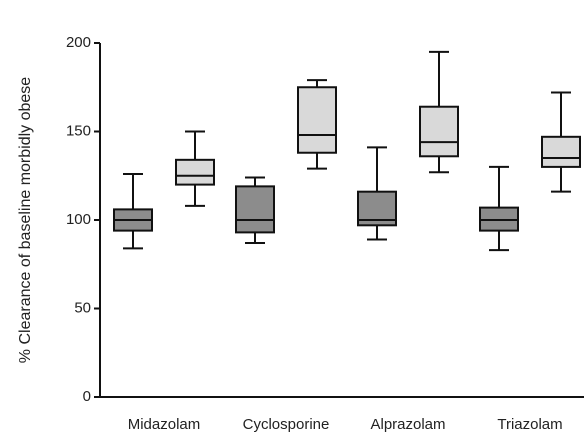 The width and height of the screenshot is (584, 437). I want to click on y-tick-label: 200, so click(78, 42).